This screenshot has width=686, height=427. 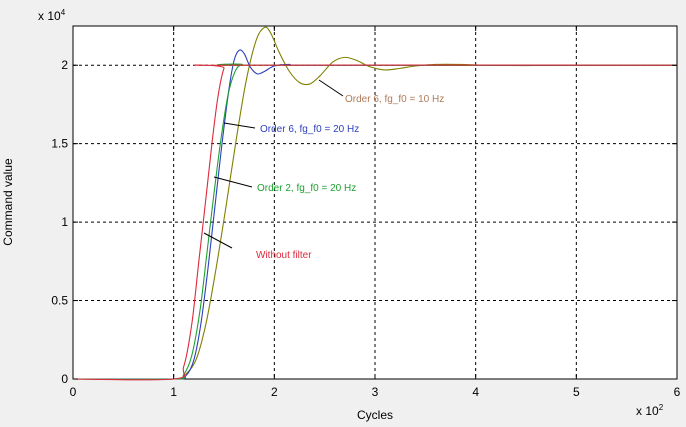 I want to click on annotation-label: Order 6, fg_f0 = 20 Hz, so click(x=309, y=129).